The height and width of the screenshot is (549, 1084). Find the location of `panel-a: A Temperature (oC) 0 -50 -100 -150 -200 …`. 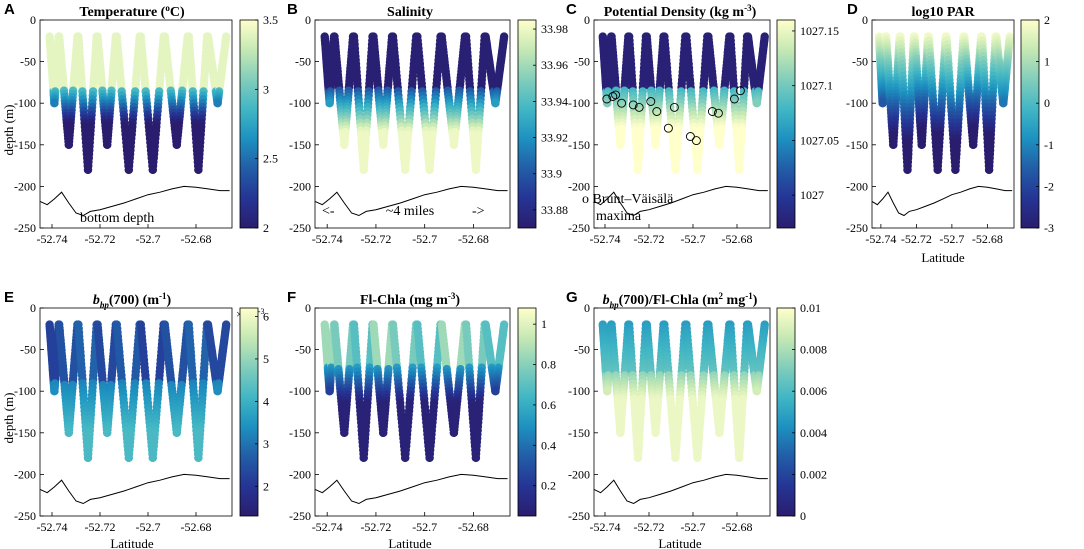

panel-a: A Temperature (oC) 0 -50 -100 -150 -200 … is located at coordinates (139, 123).